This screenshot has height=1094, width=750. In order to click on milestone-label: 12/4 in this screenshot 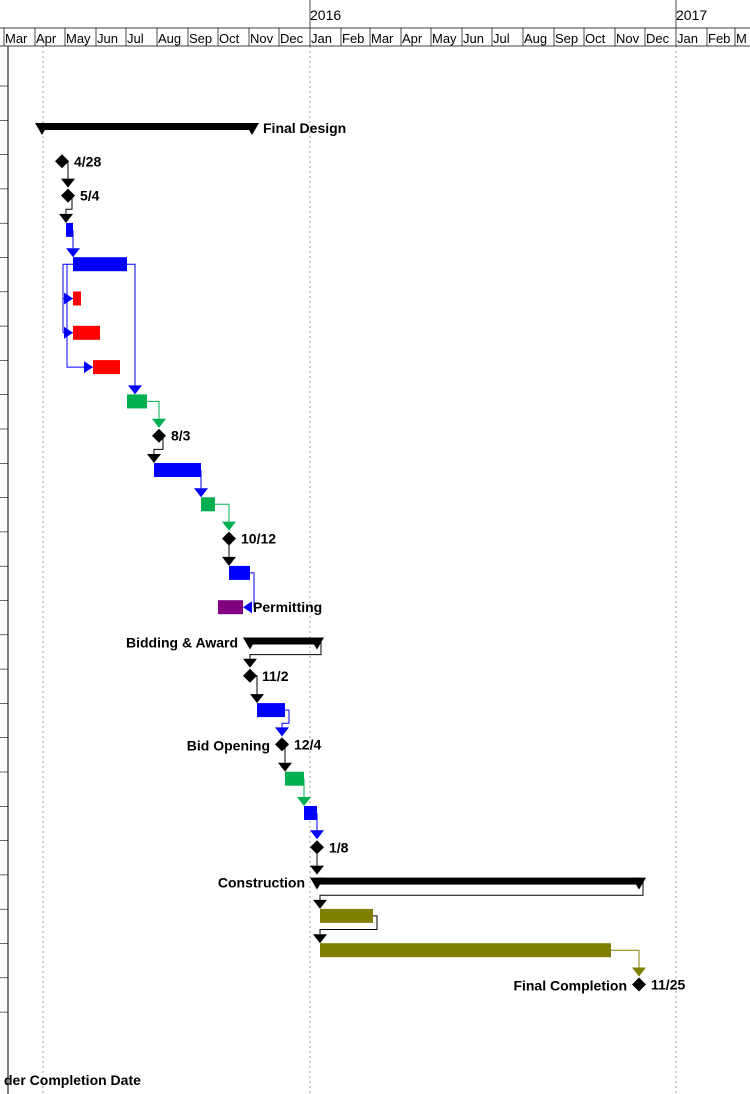, I will do `click(307, 744)`.